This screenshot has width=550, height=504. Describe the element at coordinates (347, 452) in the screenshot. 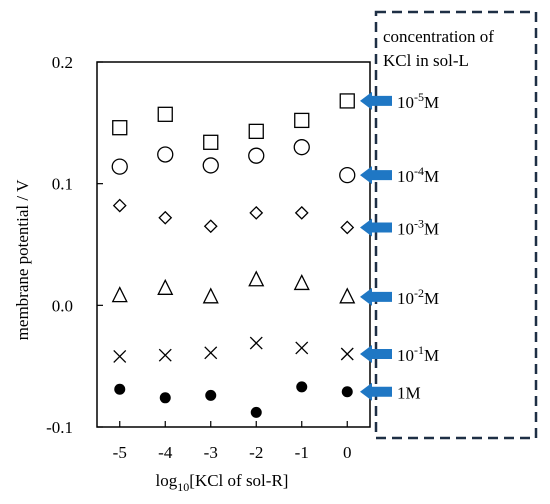

I see `x-tick-label: 0` at that location.